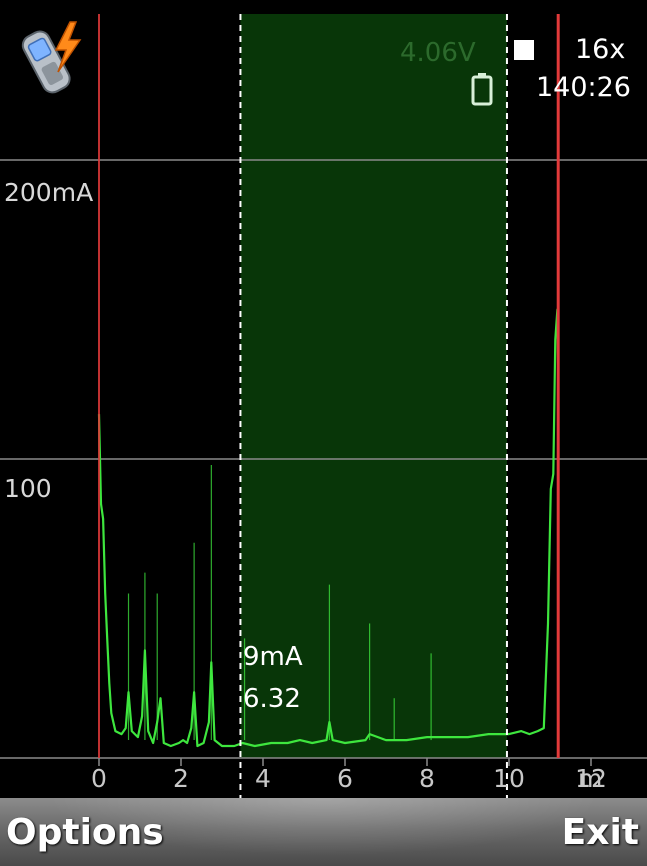 The height and width of the screenshot is (866, 647). I want to click on y-axis-label-100: 100, so click(28, 488).